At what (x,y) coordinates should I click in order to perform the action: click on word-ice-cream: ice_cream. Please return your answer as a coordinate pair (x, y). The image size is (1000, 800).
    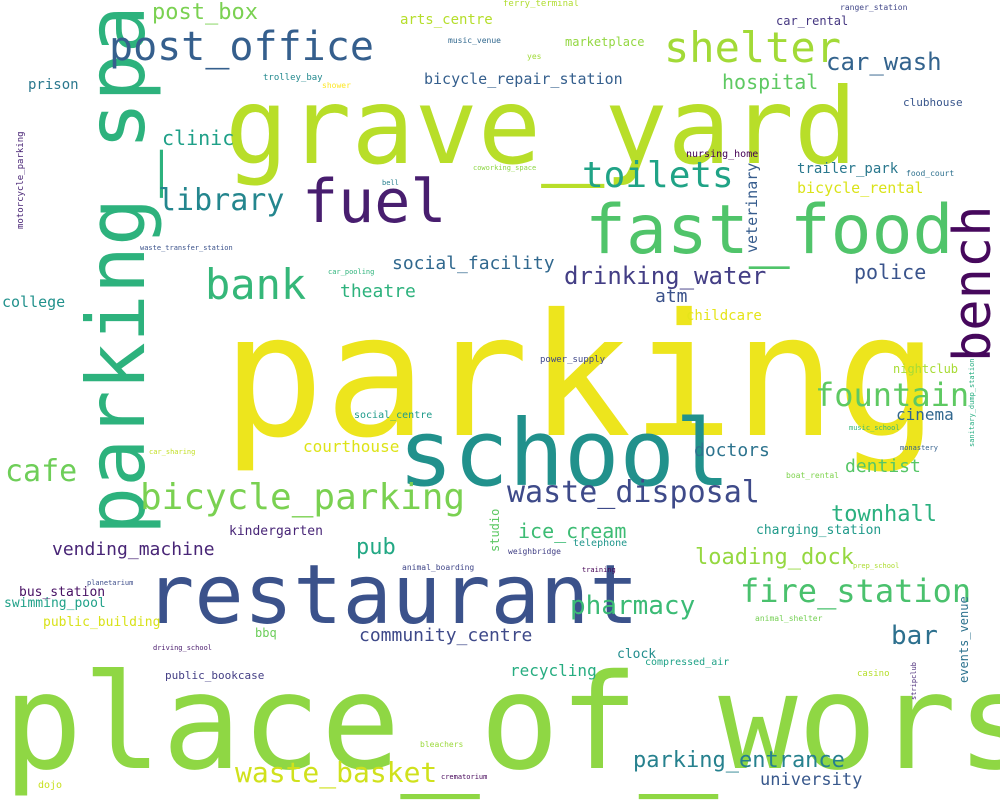
    Looking at the image, I should click on (572, 531).